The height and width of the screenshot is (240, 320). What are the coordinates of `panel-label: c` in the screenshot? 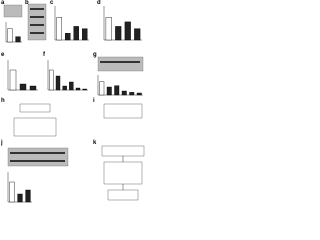 It's located at (52, 3).